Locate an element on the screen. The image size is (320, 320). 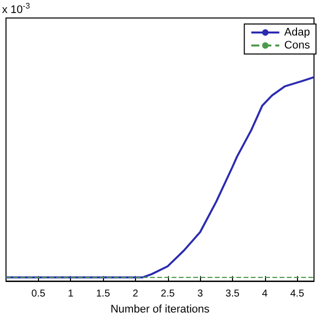
x-tick-label: 2 is located at coordinates (135, 294).